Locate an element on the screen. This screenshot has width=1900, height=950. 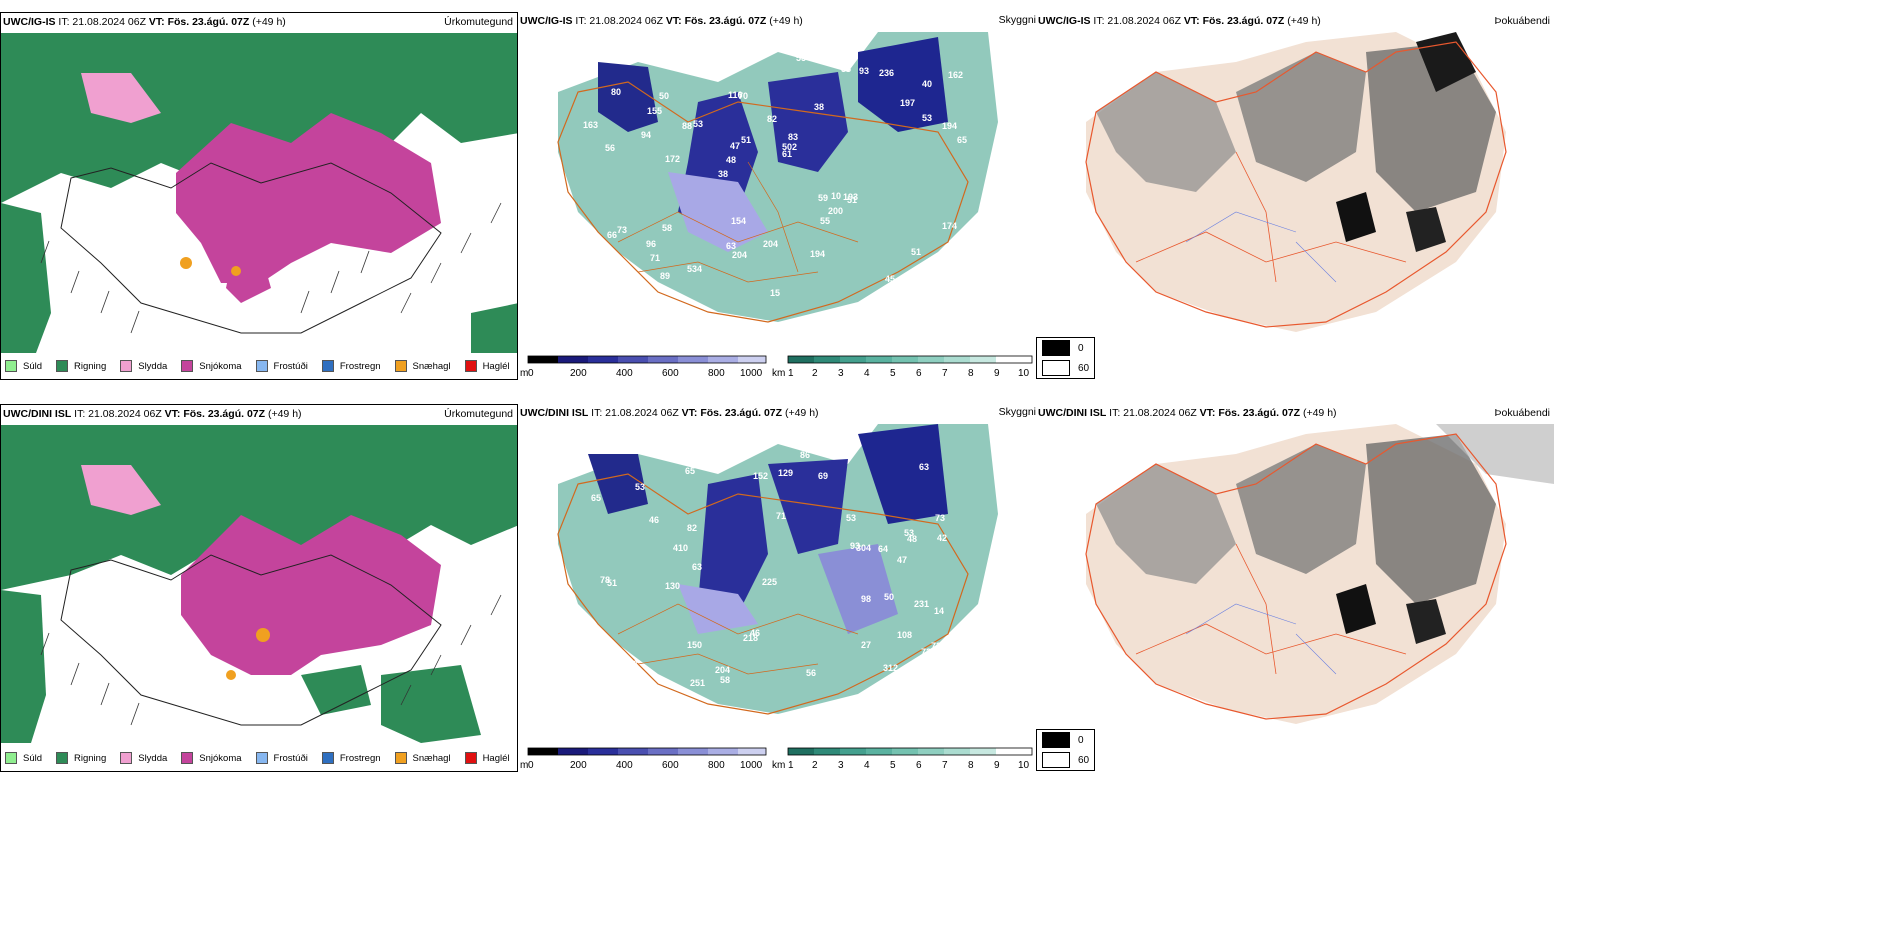
cloud-base-label: 61 is located at coordinates (787, 154).